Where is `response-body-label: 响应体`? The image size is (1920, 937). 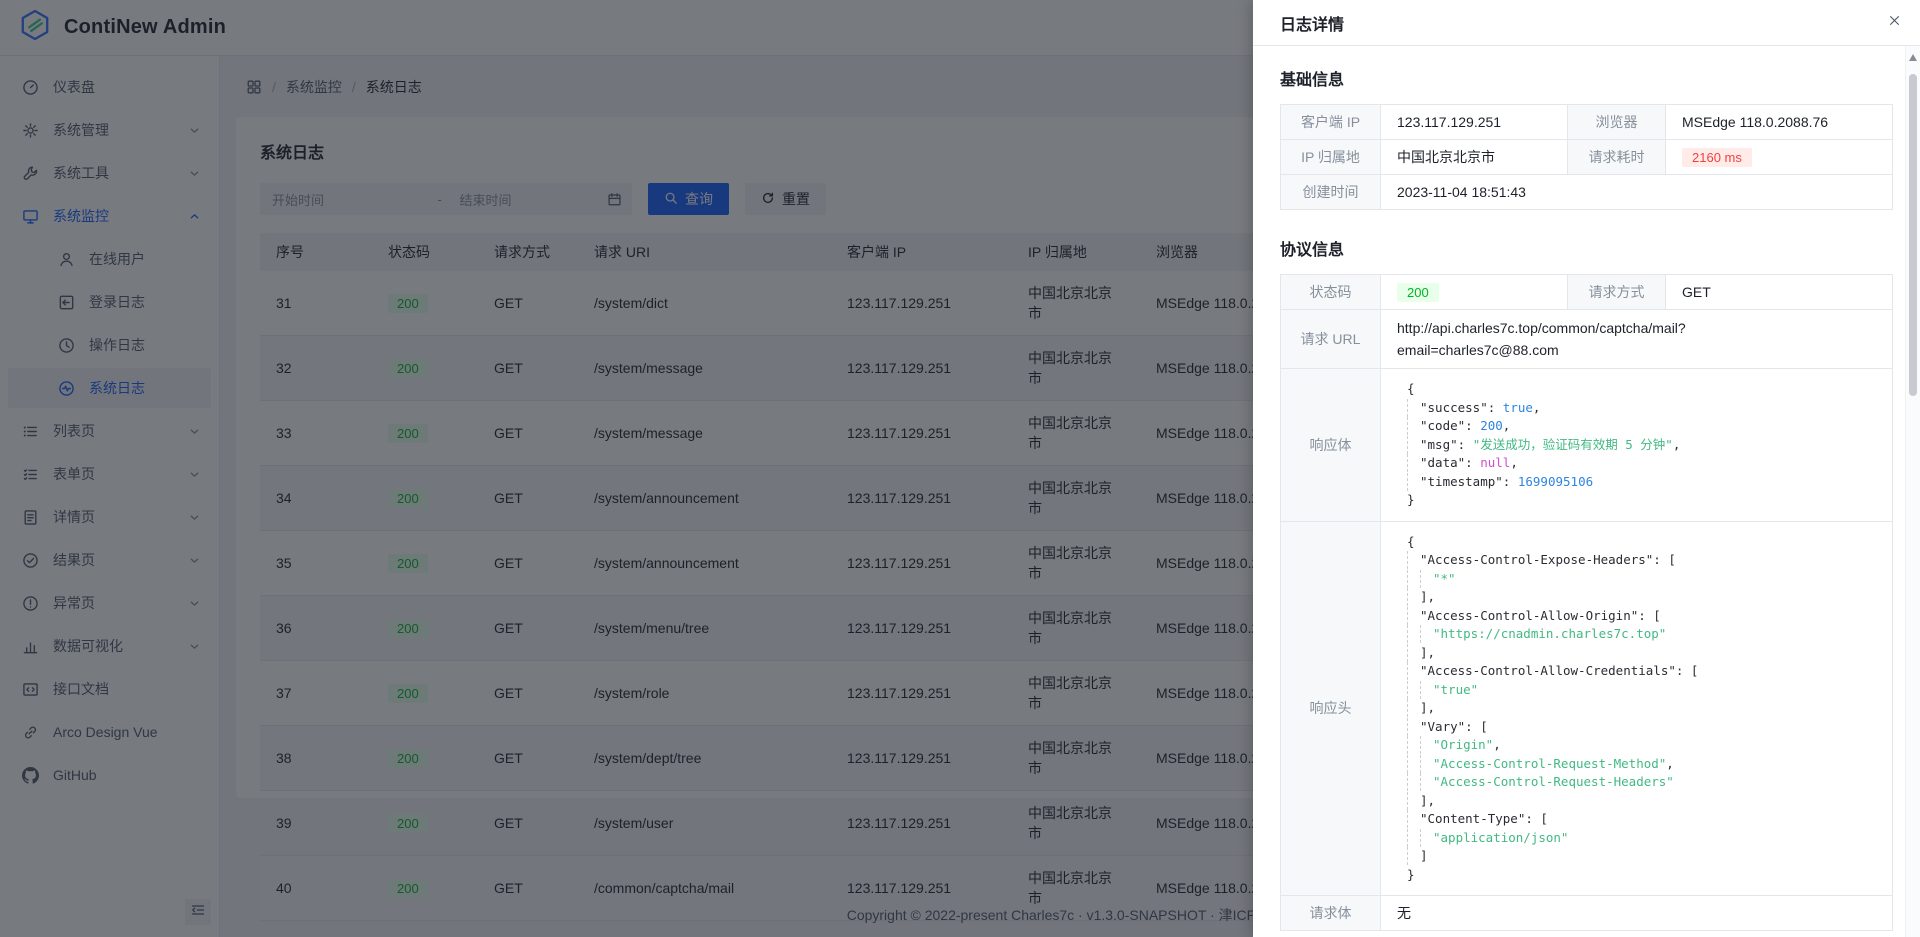 response-body-label: 响应体 is located at coordinates (1330, 445).